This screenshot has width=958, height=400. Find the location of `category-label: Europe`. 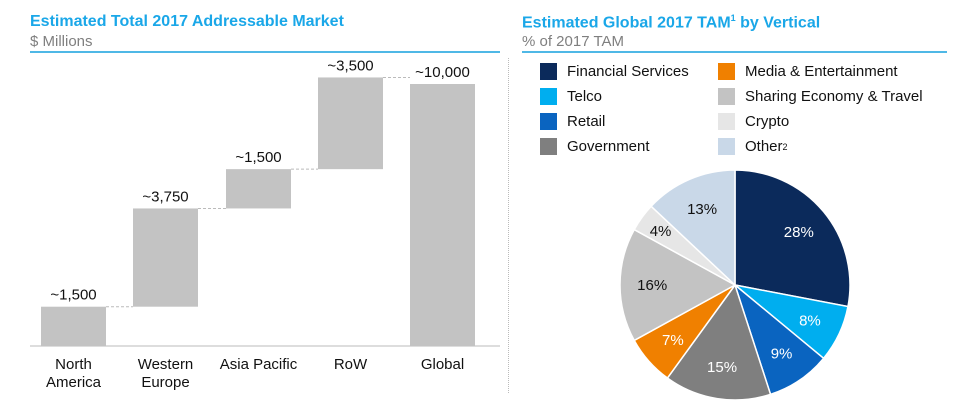

category-label: Europe is located at coordinates (165, 382).